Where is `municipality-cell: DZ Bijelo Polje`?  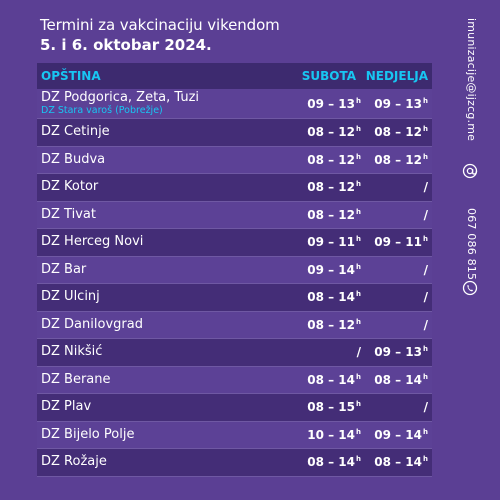 municipality-cell: DZ Bijelo Polje is located at coordinates (146, 434).